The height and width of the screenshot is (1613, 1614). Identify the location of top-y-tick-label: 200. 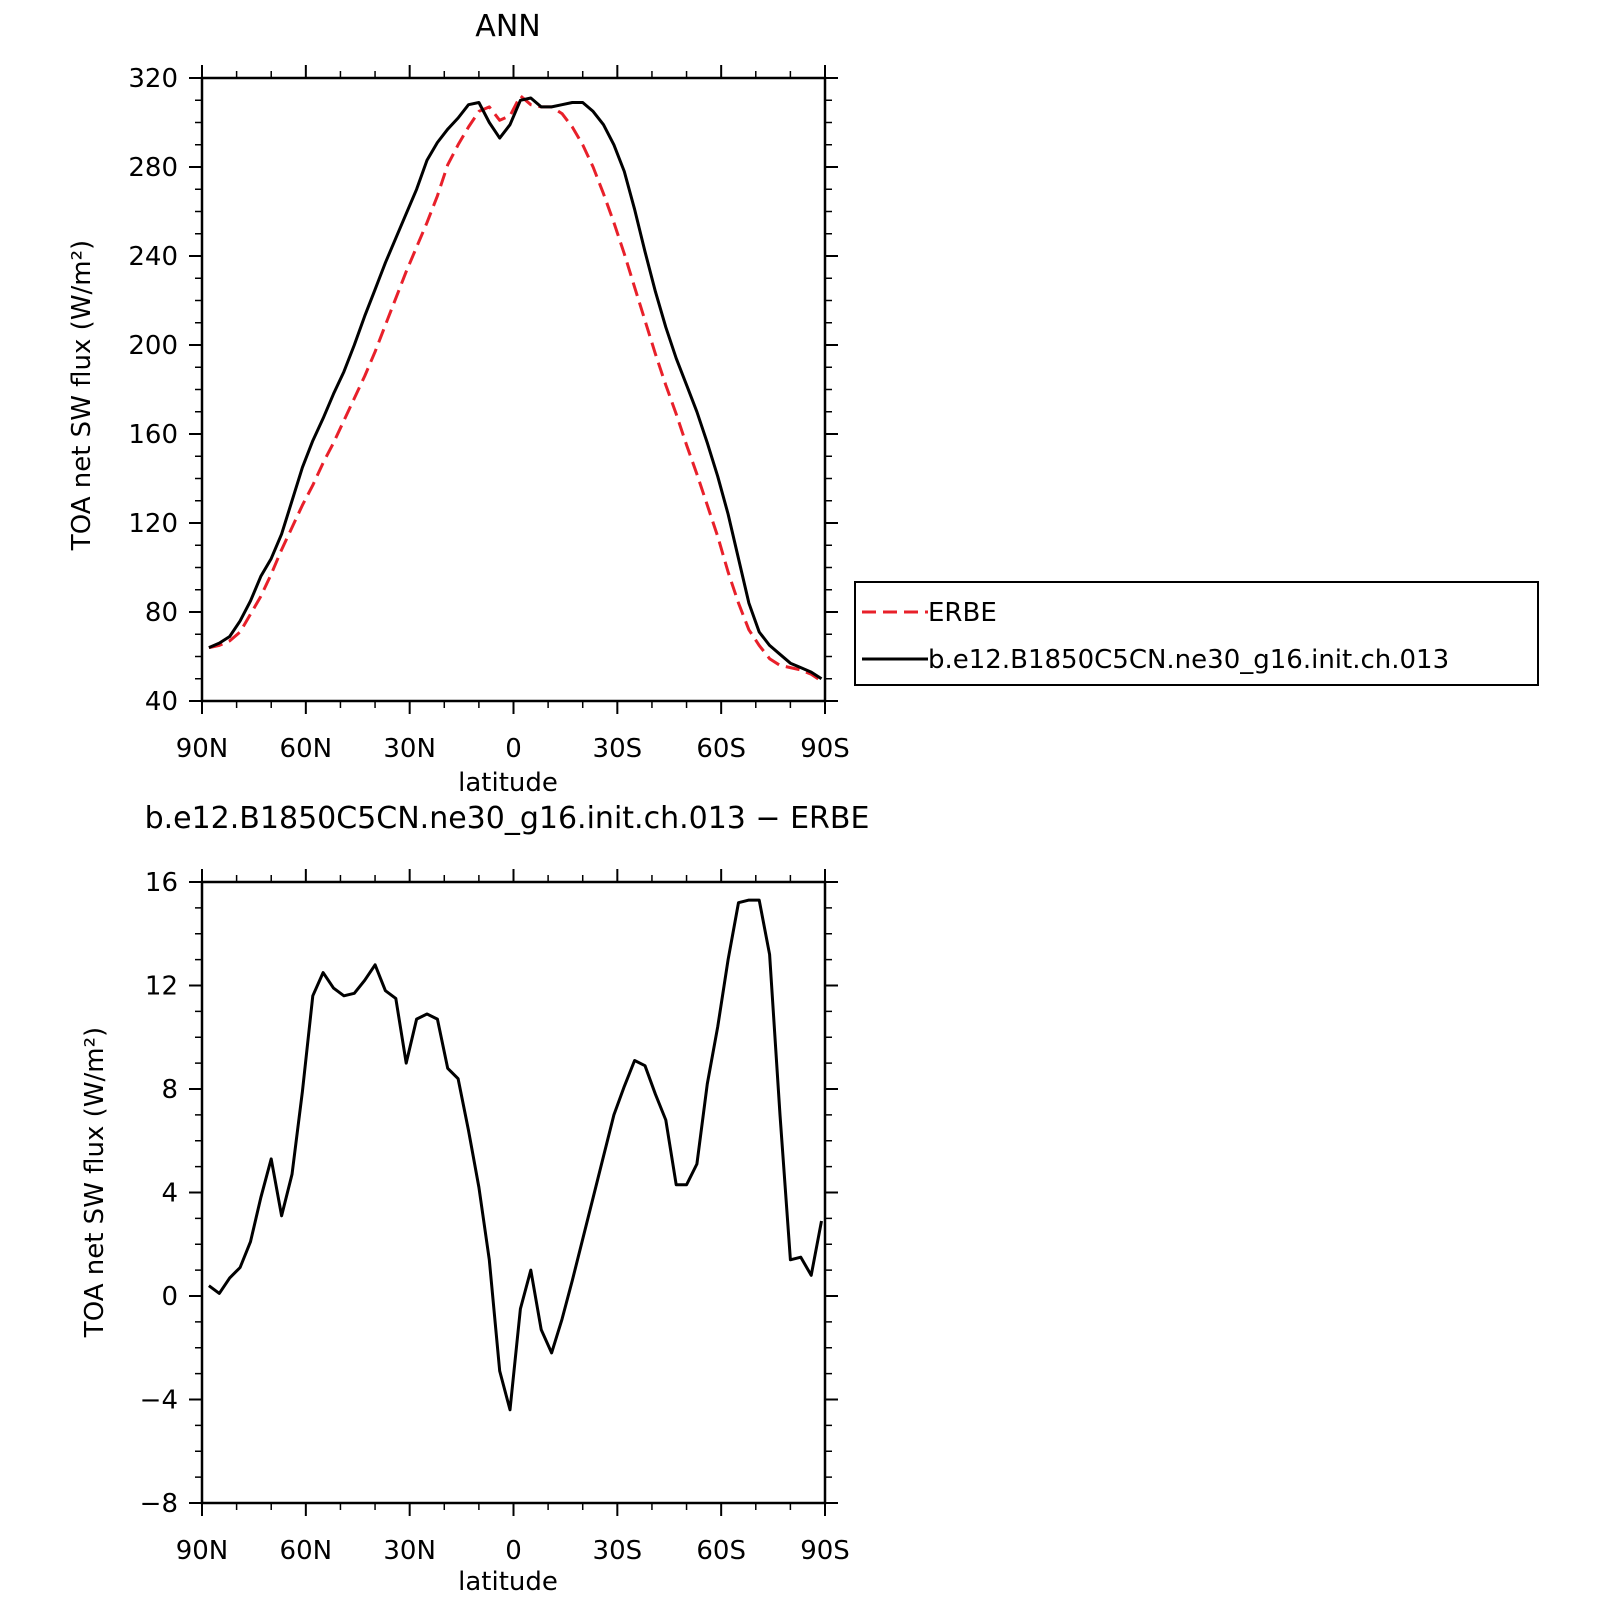
(153, 346).